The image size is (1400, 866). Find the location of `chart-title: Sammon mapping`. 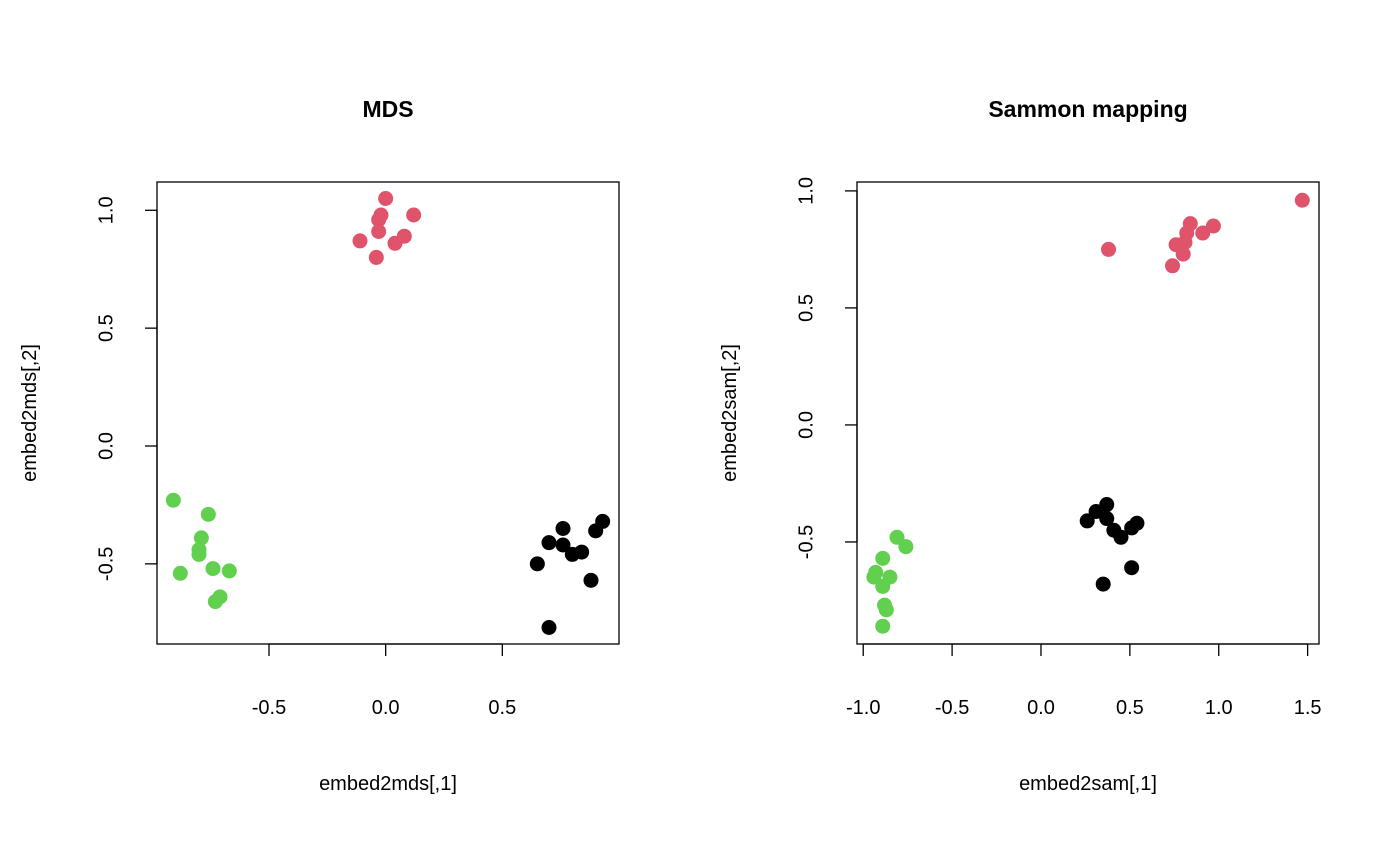

chart-title: Sammon mapping is located at coordinates (1087, 109).